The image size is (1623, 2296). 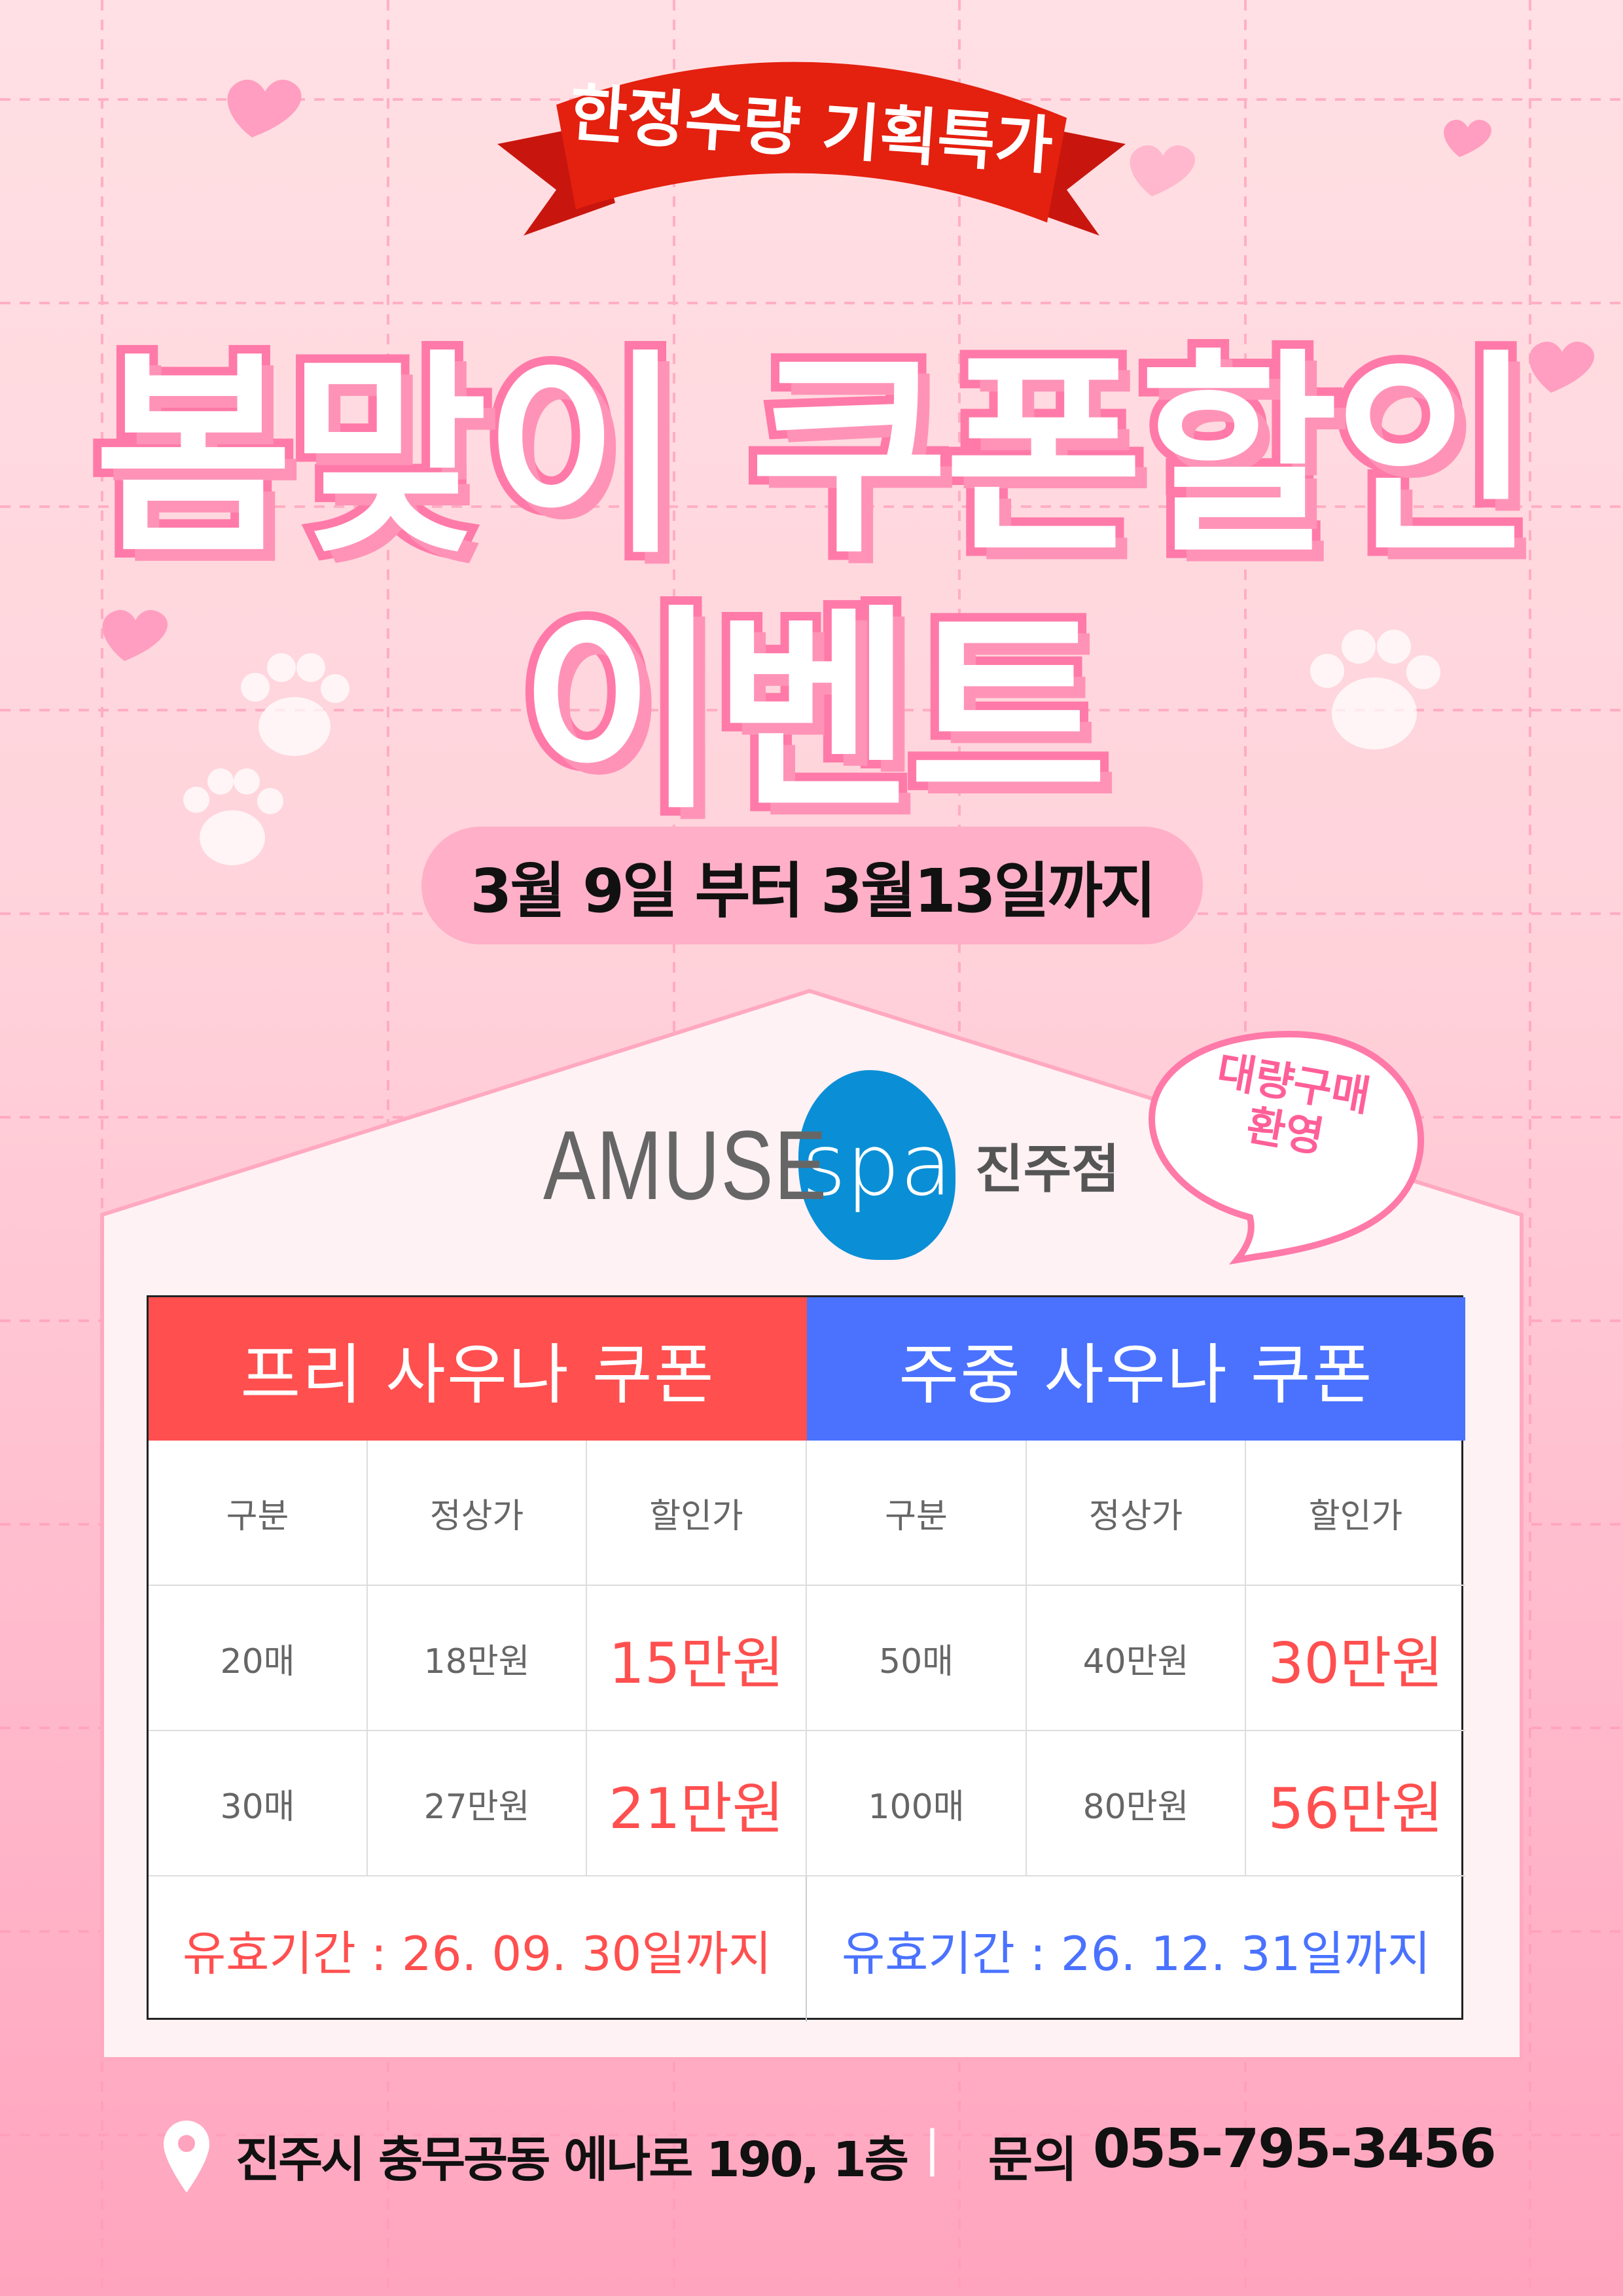 I want to click on paw-print-icons, so click(x=811, y=747).